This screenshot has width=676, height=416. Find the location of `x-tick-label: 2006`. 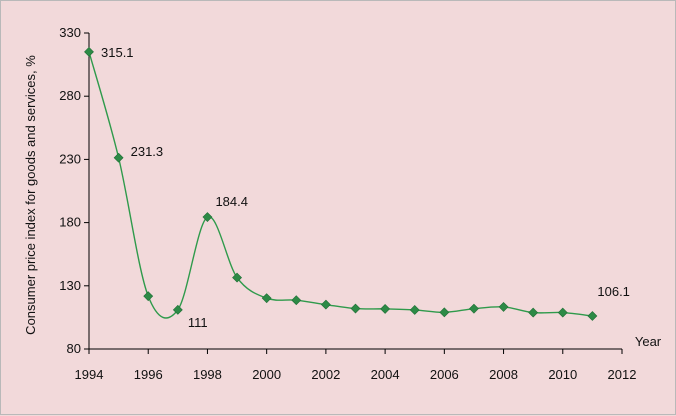

x-tick-label: 2006 is located at coordinates (444, 374).